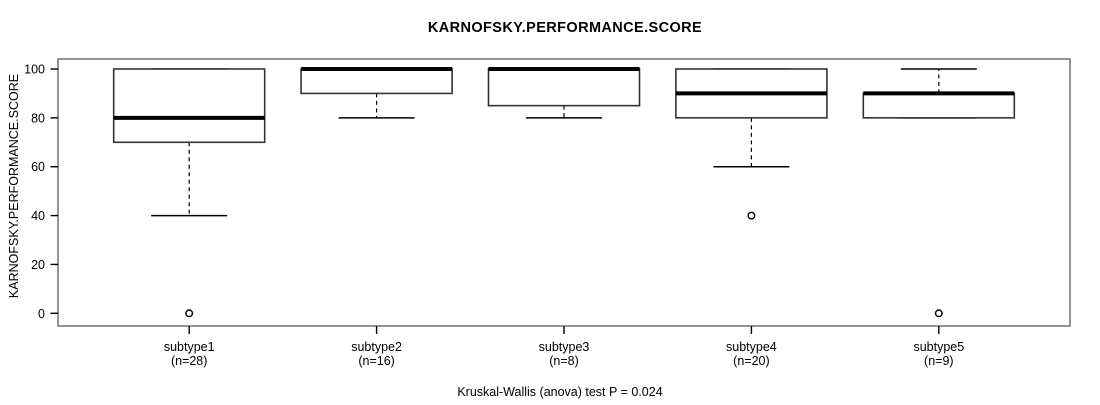  Describe the element at coordinates (189, 347) in the screenshot. I see `group-label: subtype1` at that location.